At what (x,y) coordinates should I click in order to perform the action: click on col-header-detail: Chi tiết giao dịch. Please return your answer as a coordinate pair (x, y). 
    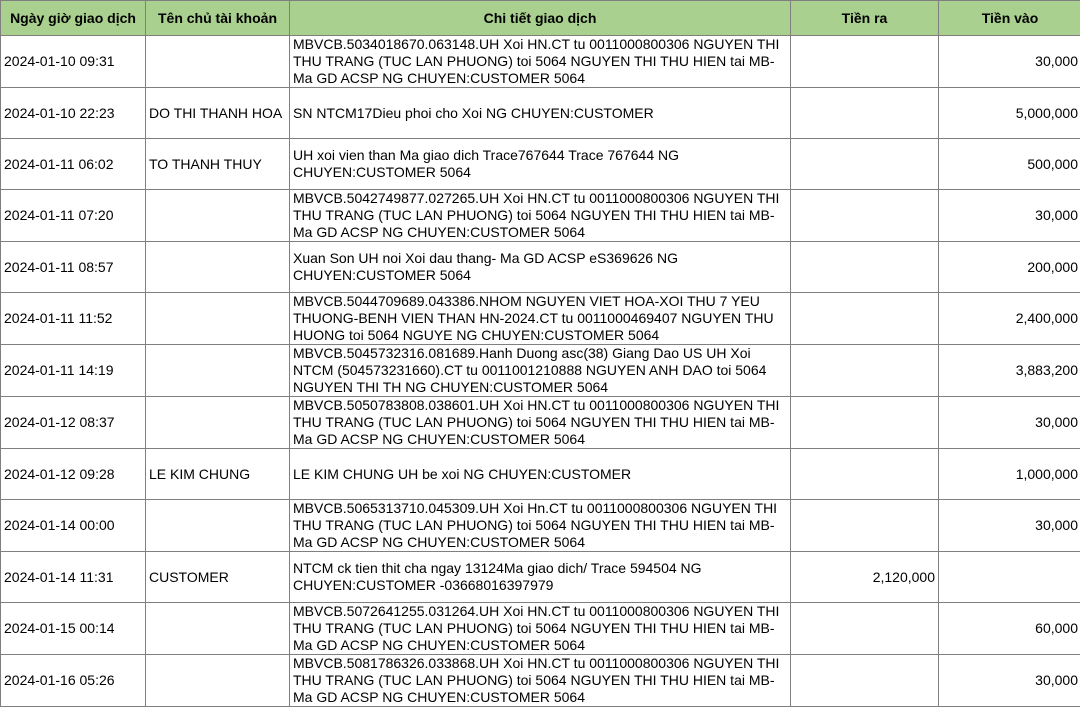
    Looking at the image, I should click on (540, 18).